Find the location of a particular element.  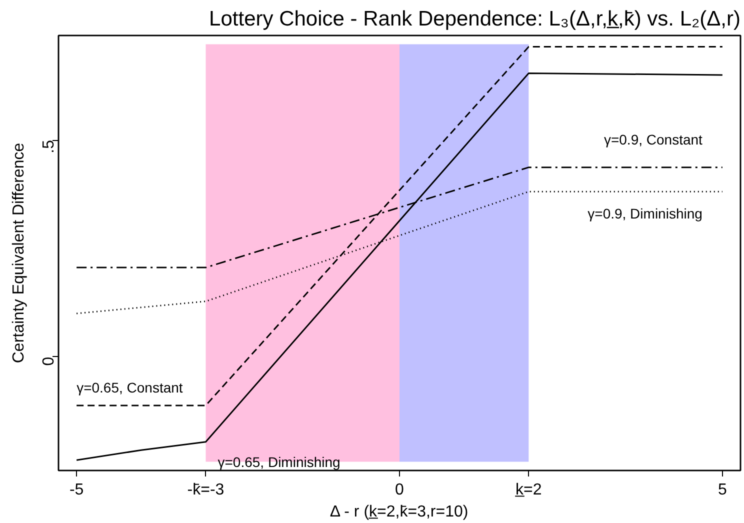

y-tick-label: .5 is located at coordinates (49, 147).